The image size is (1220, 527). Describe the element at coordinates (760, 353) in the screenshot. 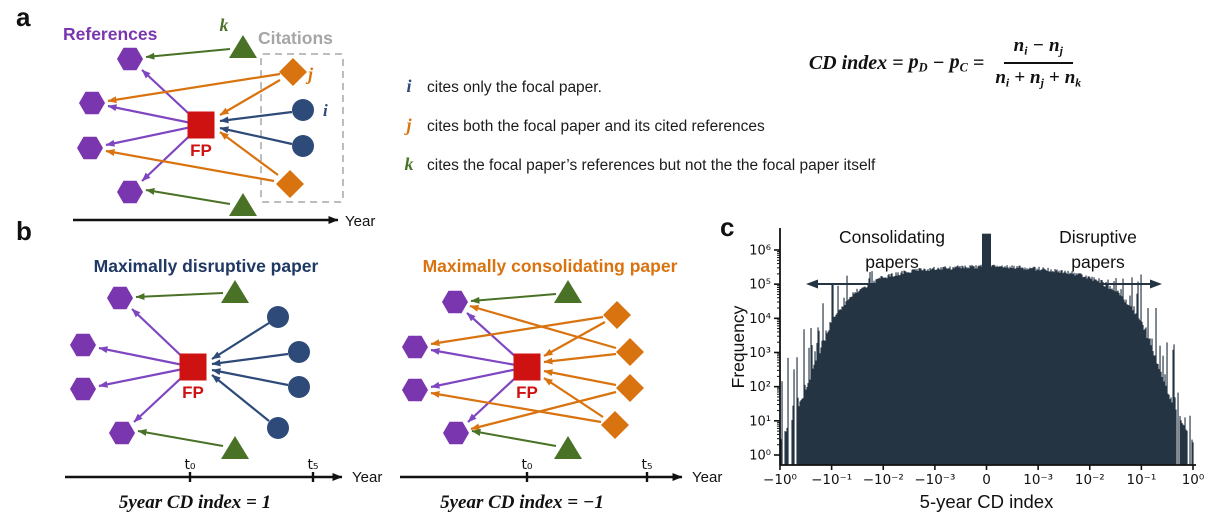

I see `svg-text: 10³` at that location.